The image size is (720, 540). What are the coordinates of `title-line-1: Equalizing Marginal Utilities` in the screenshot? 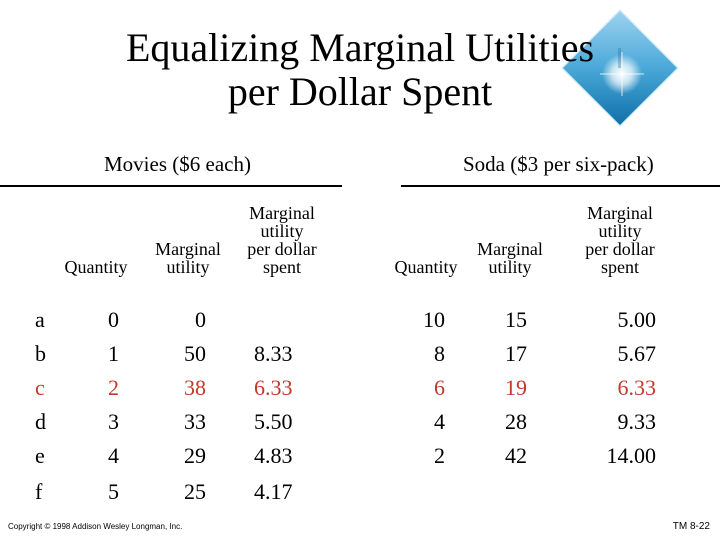 It's located at (360, 47).